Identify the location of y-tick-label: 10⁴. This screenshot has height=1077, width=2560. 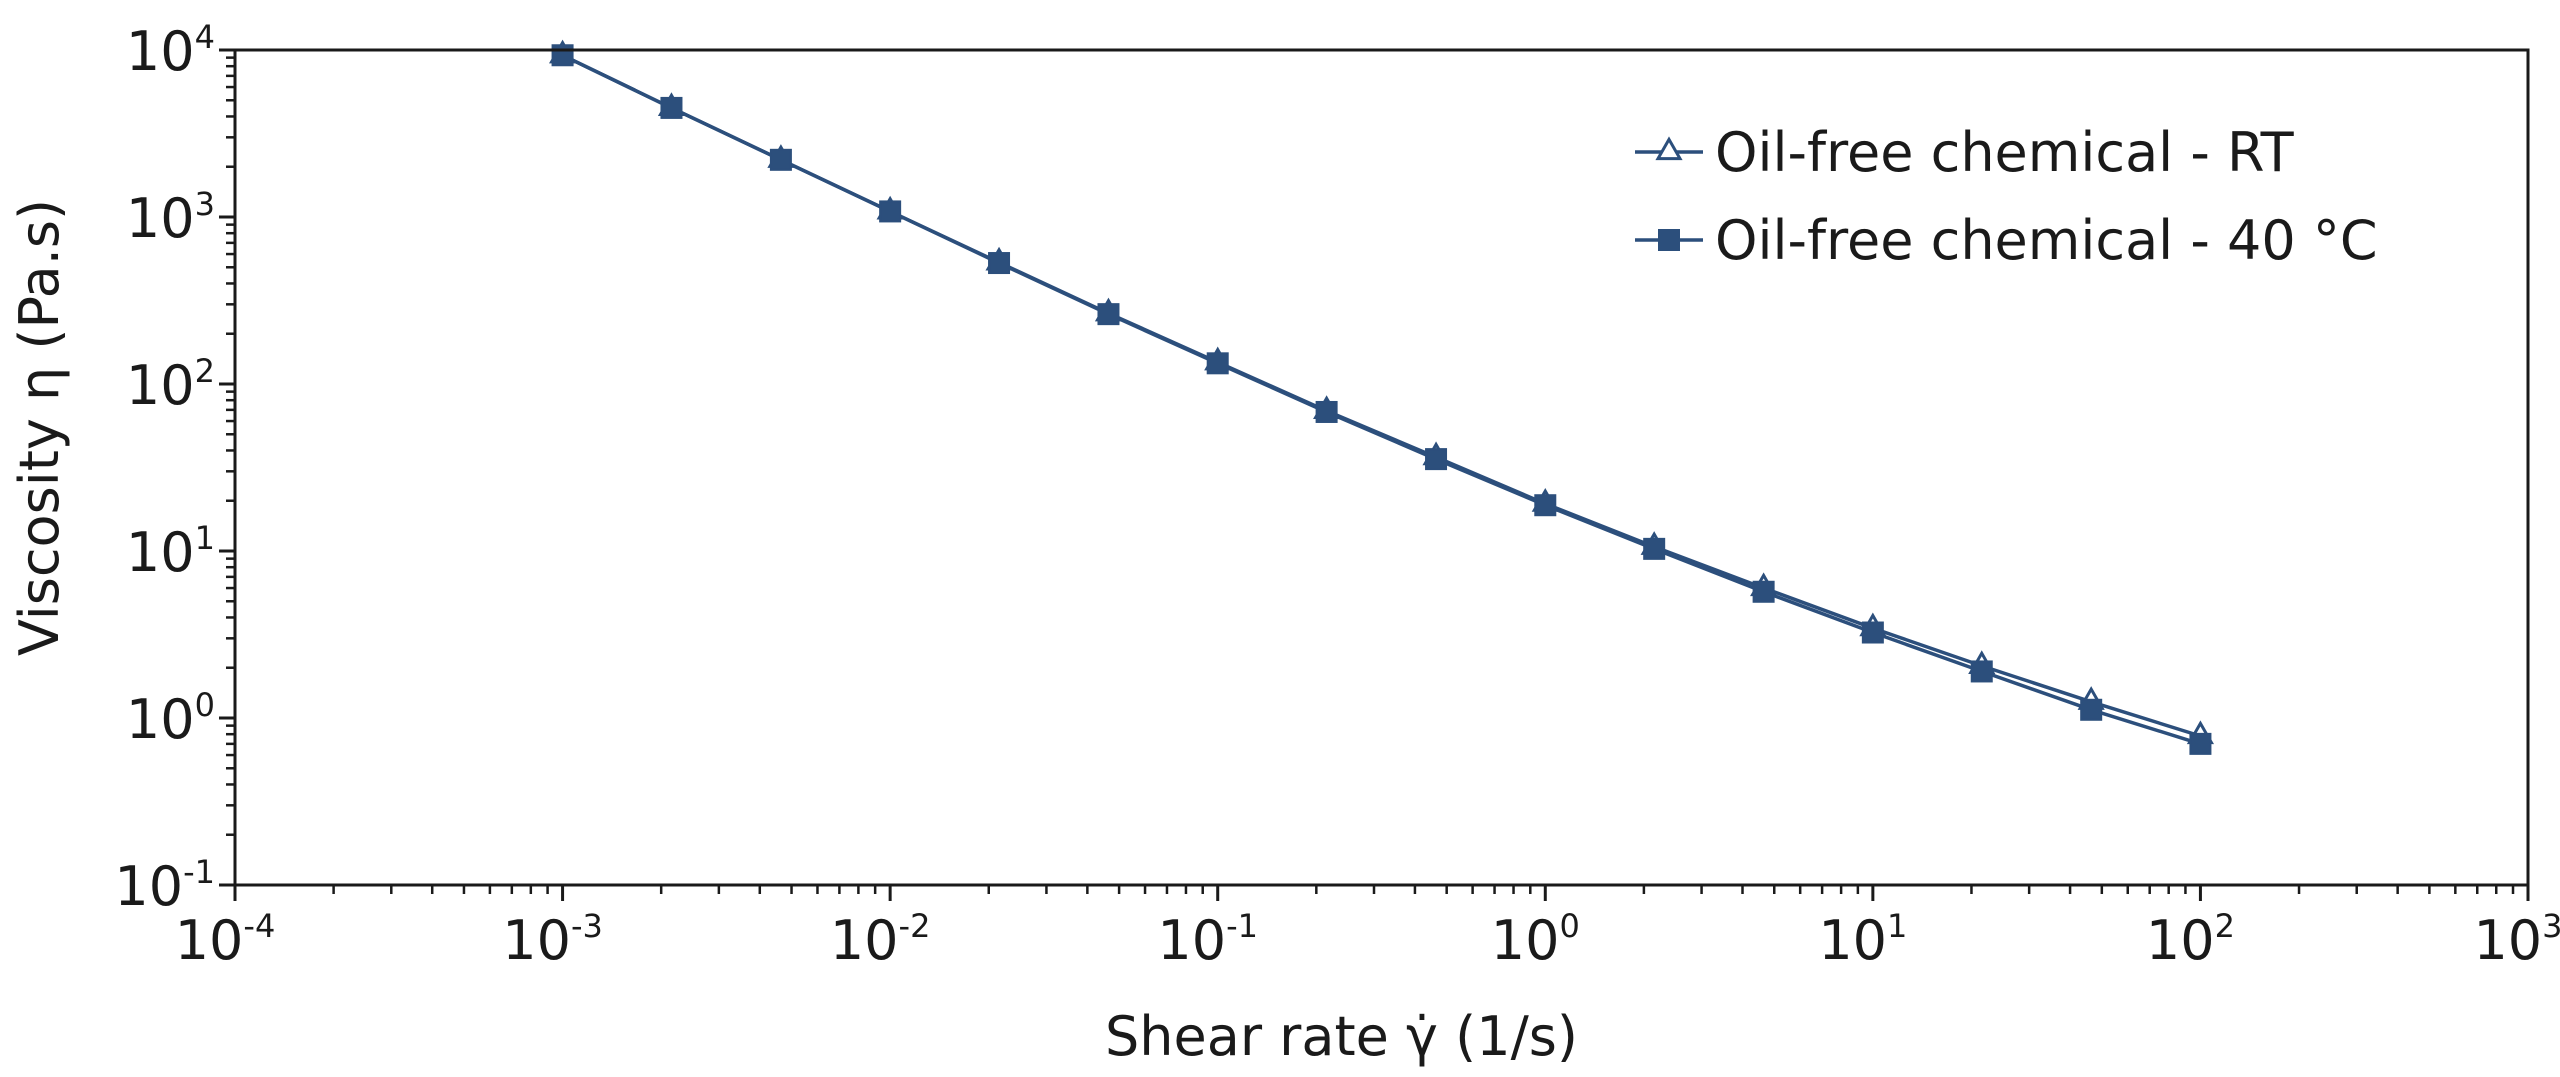
(170, 50).